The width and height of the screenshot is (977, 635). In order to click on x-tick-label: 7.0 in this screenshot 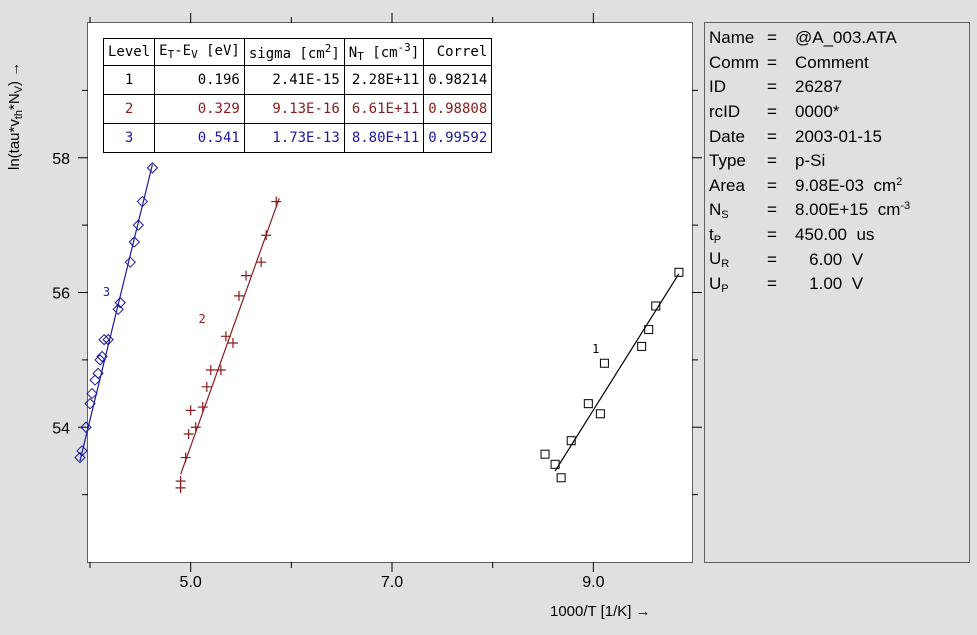, I will do `click(392, 582)`.